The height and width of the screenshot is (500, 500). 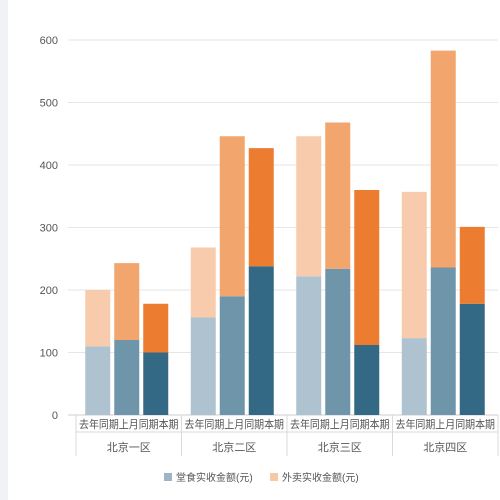 What do you see at coordinates (49, 166) in the screenshot?
I see `y-tick-label: 400` at bounding box center [49, 166].